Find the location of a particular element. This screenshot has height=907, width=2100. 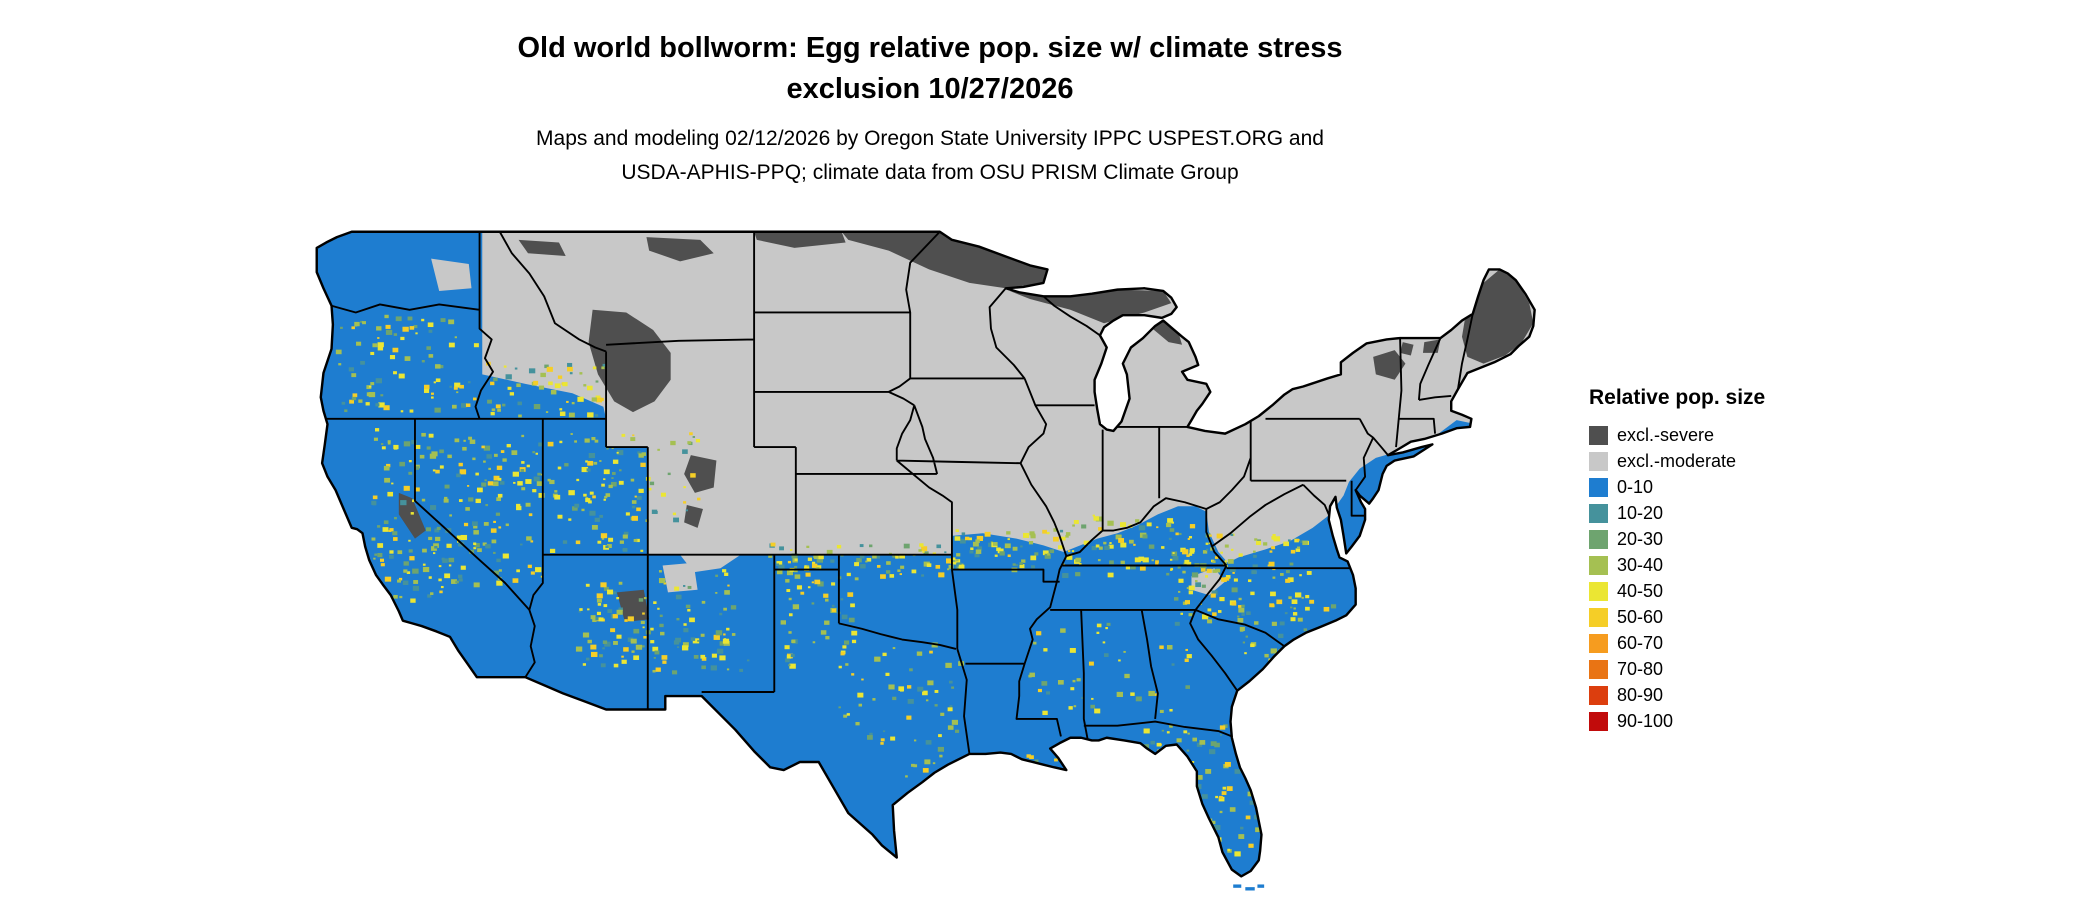

legend-label: excl.-moderate is located at coordinates (1677, 460).